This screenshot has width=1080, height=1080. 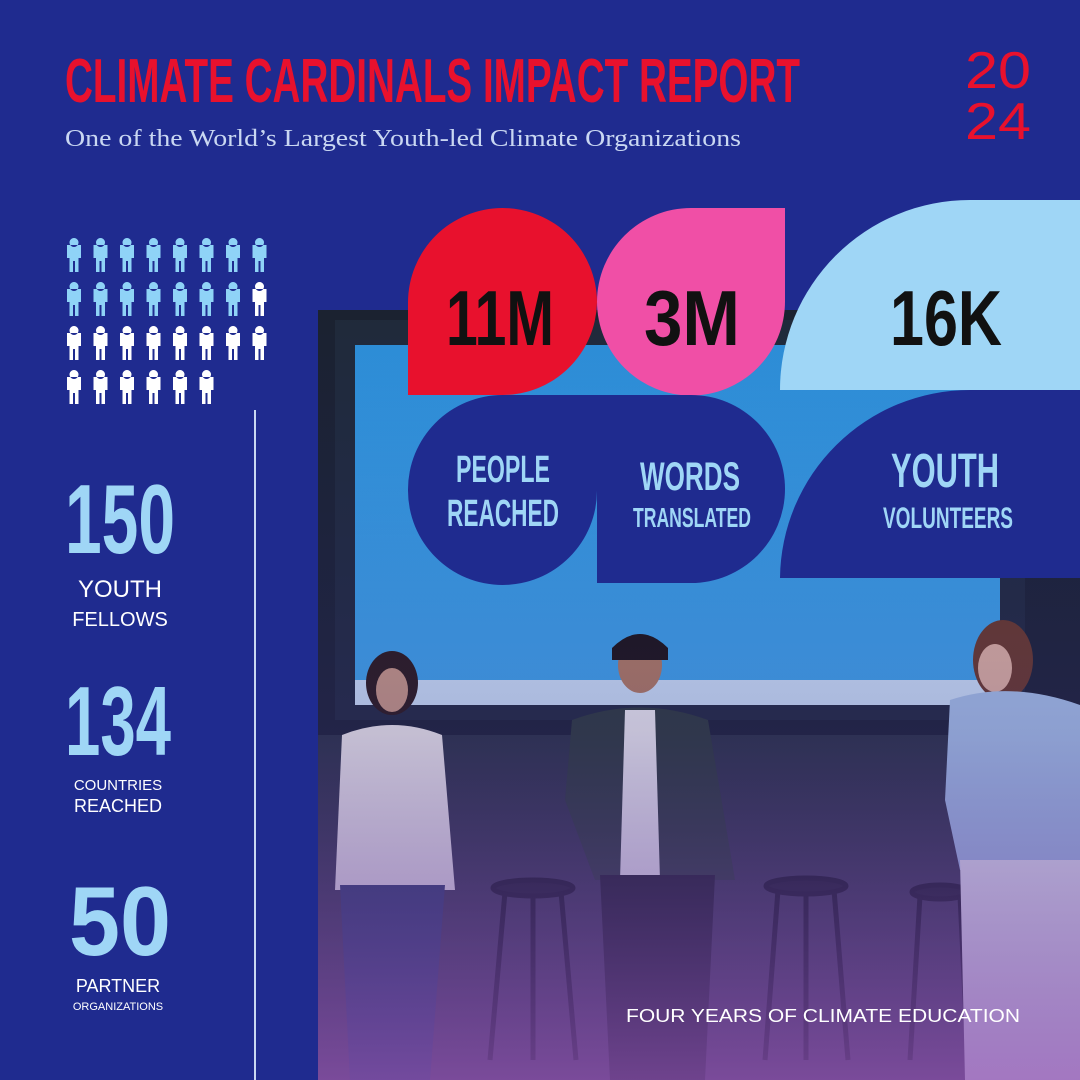 I want to click on side-figure: 150, so click(x=120, y=519).